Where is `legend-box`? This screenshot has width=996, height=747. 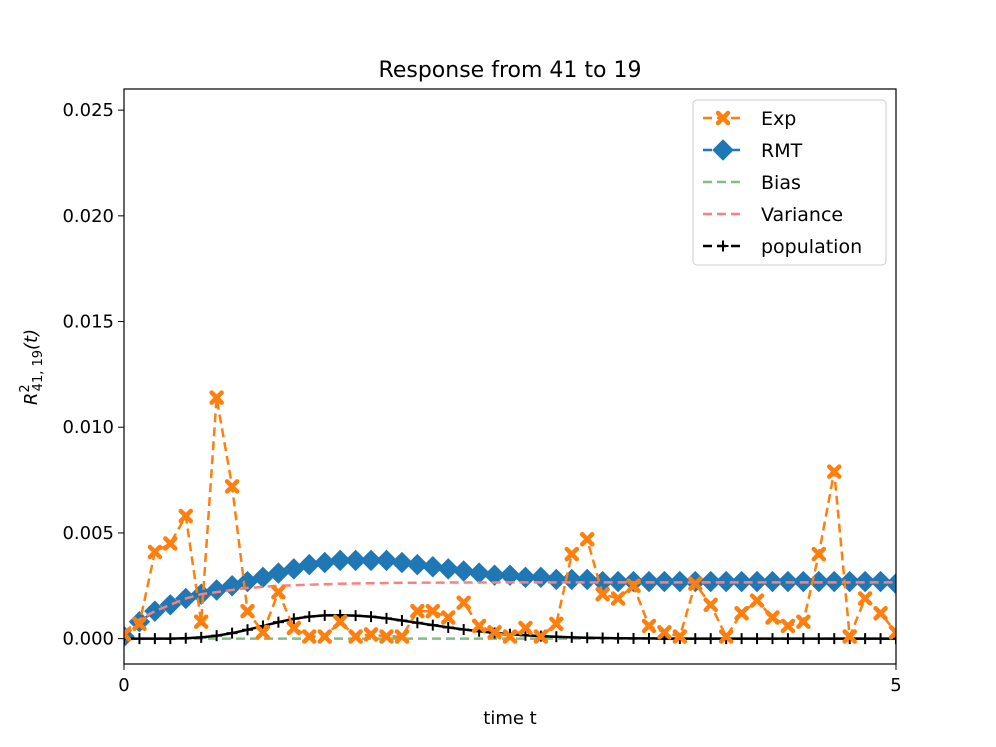 legend-box is located at coordinates (789, 182).